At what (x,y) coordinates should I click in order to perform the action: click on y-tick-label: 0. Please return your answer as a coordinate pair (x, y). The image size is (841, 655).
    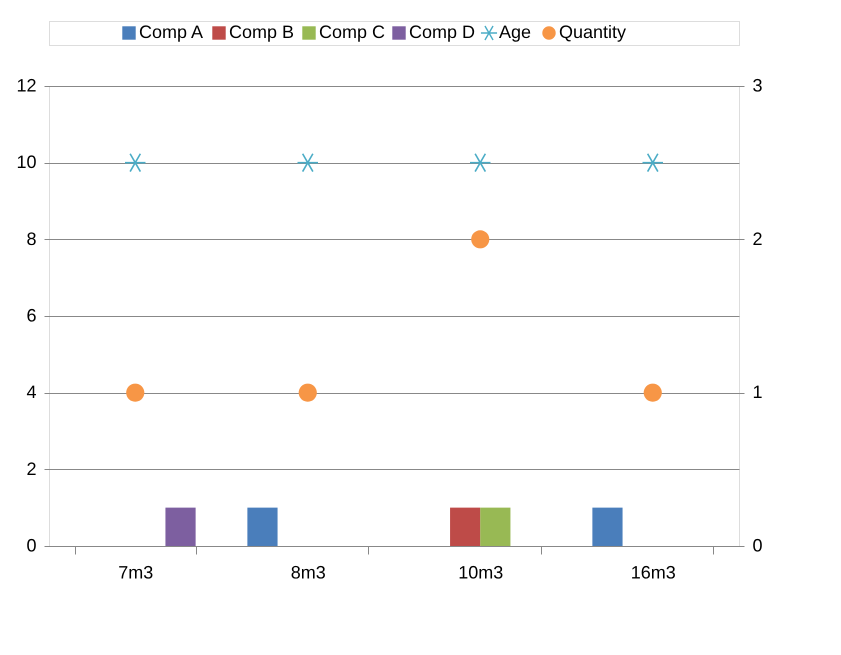
    Looking at the image, I should click on (31, 546).